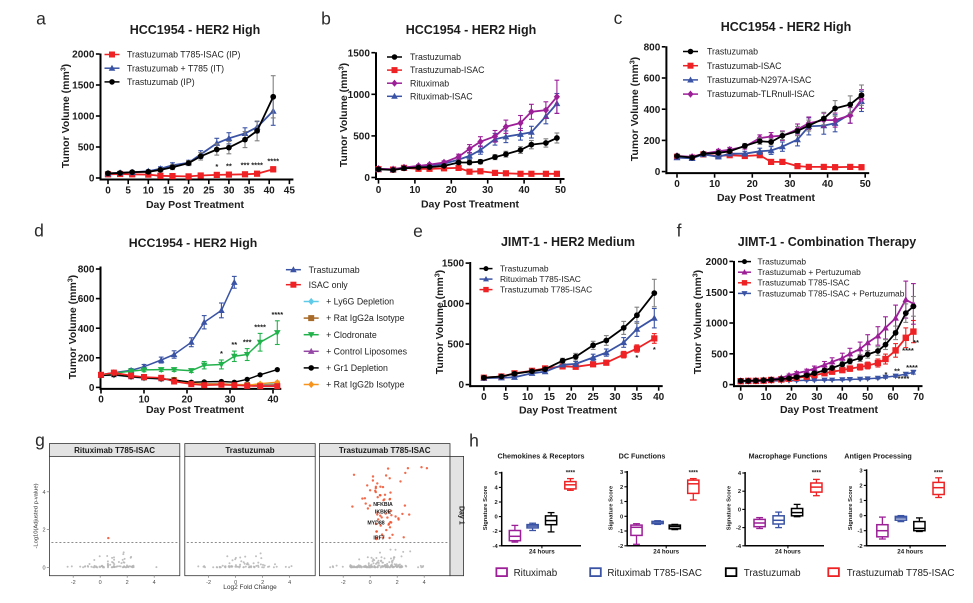  I want to click on svg-text: 70, so click(919, 397).